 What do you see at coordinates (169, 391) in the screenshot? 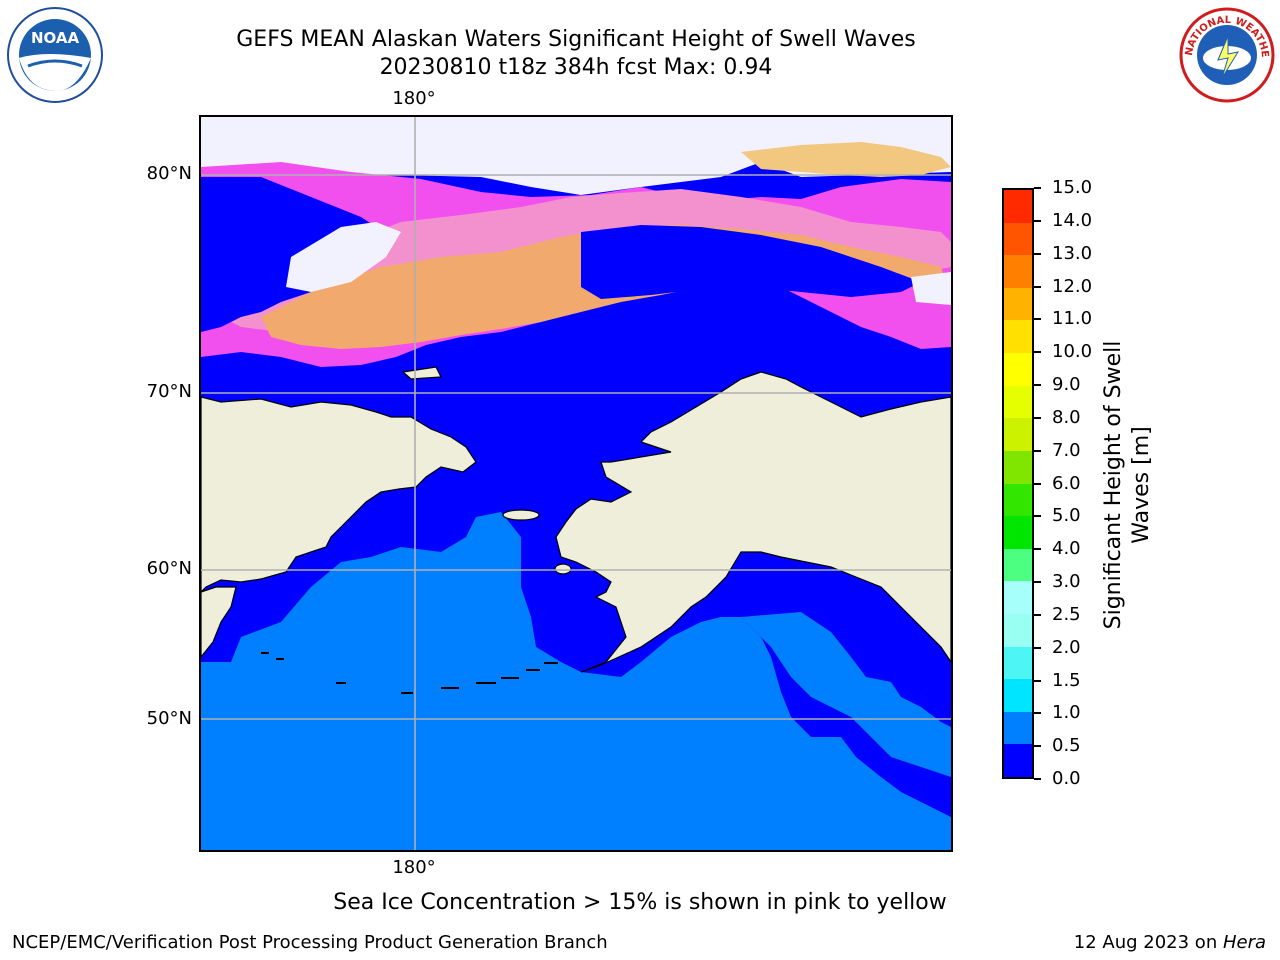
I see `lat-label-70n: 70°N` at bounding box center [169, 391].